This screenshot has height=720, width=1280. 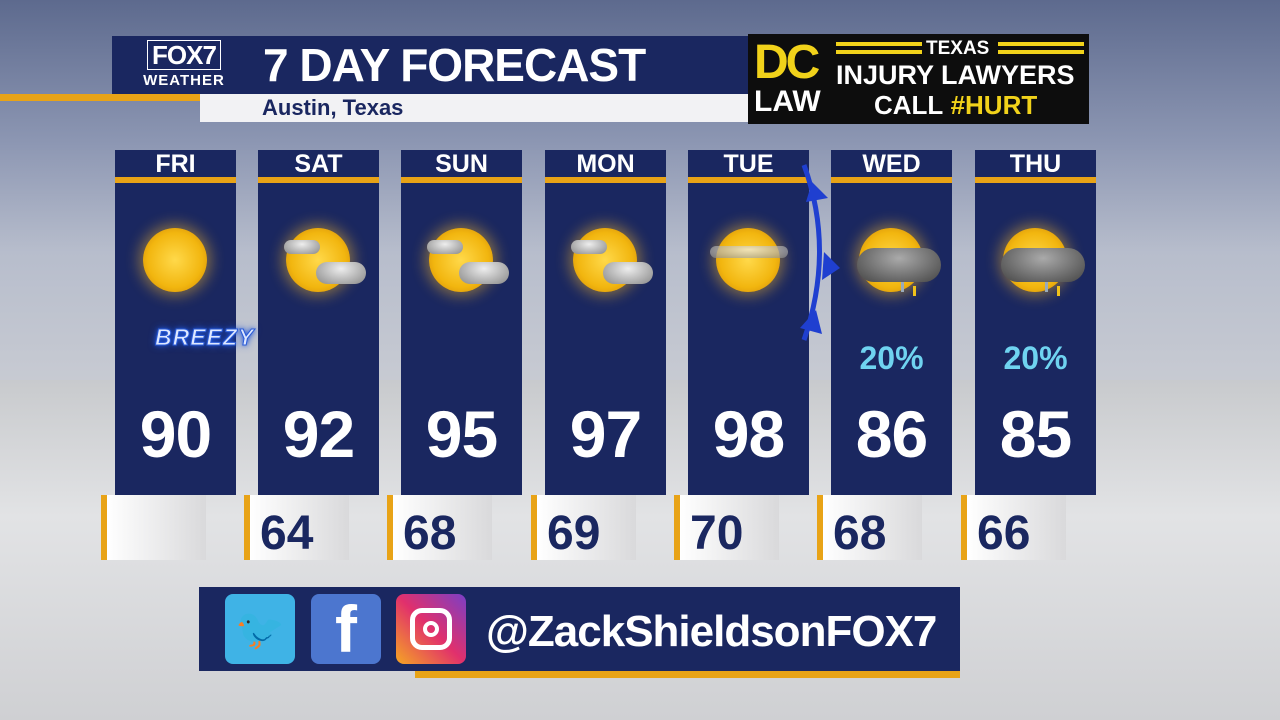 I want to click on day-label: THU, so click(x=1035, y=166).